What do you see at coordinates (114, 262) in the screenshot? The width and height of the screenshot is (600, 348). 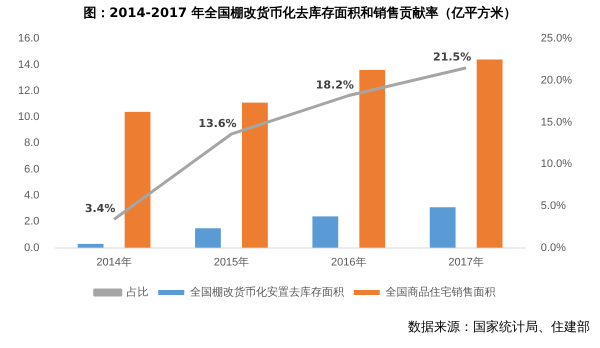 I see `x-tick-label: 2014年` at bounding box center [114, 262].